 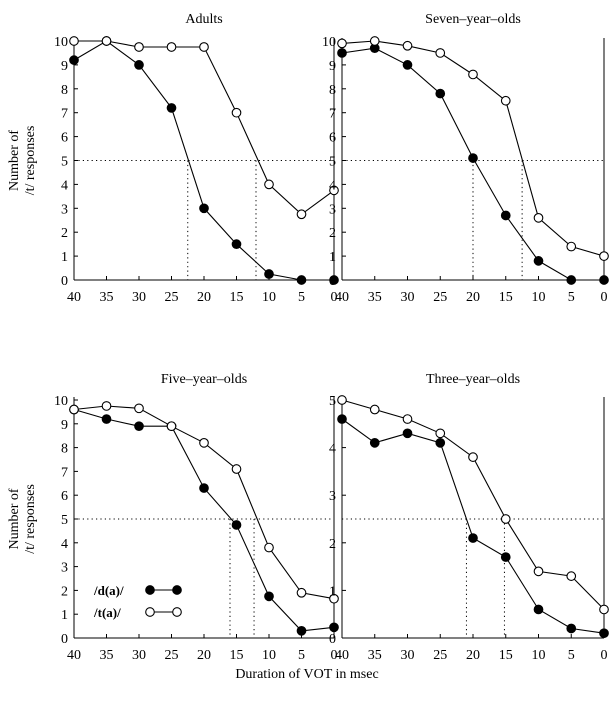 I want to click on y-axis-label-line: Number of, so click(x=14, y=160).